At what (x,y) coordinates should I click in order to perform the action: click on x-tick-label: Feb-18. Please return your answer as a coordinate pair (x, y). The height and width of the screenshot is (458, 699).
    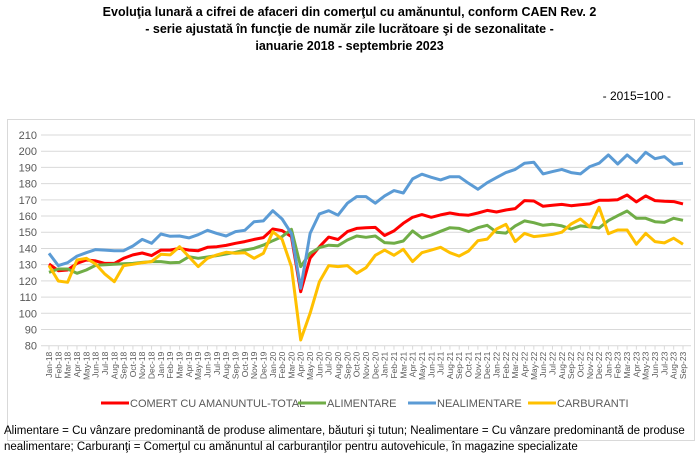
    Looking at the image, I should click on (58, 364).